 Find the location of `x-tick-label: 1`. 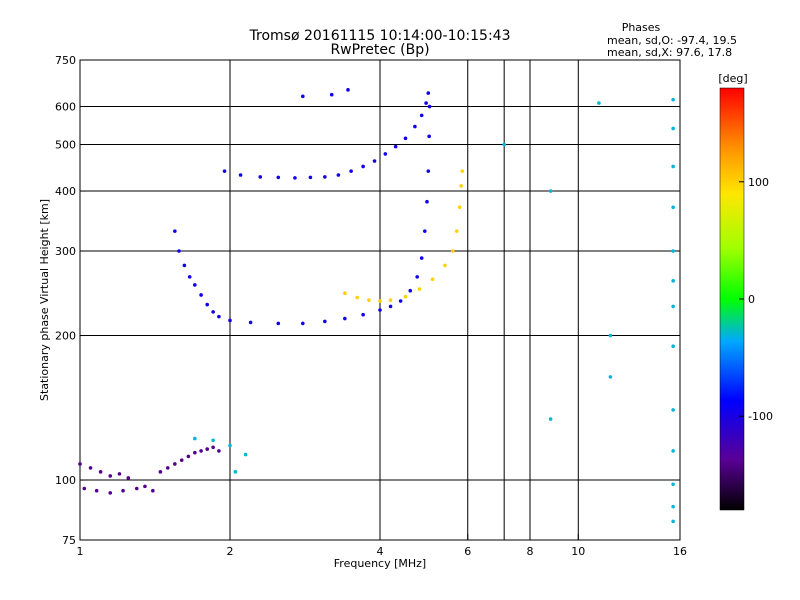

x-tick-label: 1 is located at coordinates (80, 551).